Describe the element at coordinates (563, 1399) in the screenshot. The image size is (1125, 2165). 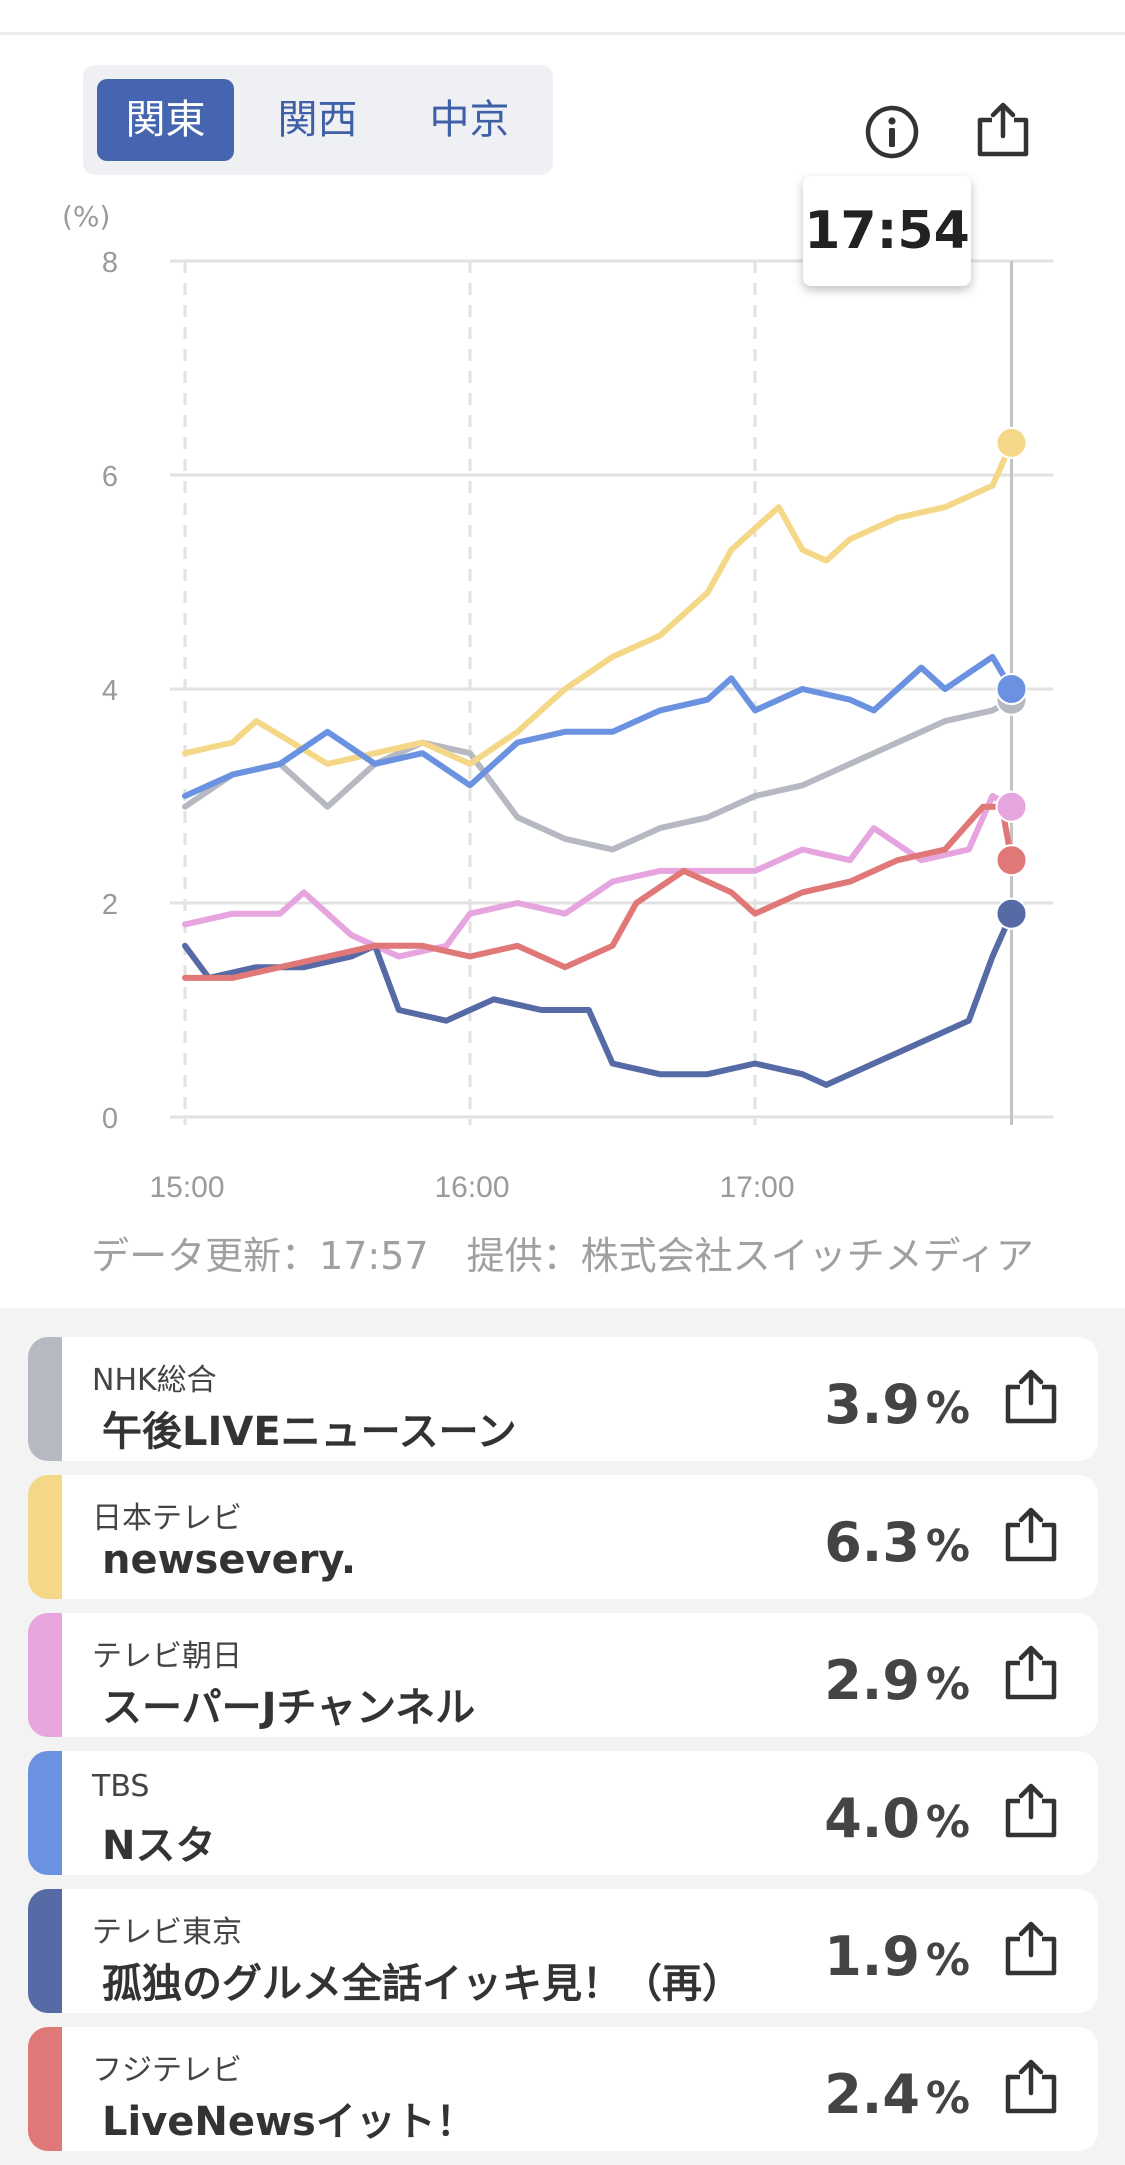
I see `channel-card: NHK総合午後LIVEニュースーン 3.9%` at that location.